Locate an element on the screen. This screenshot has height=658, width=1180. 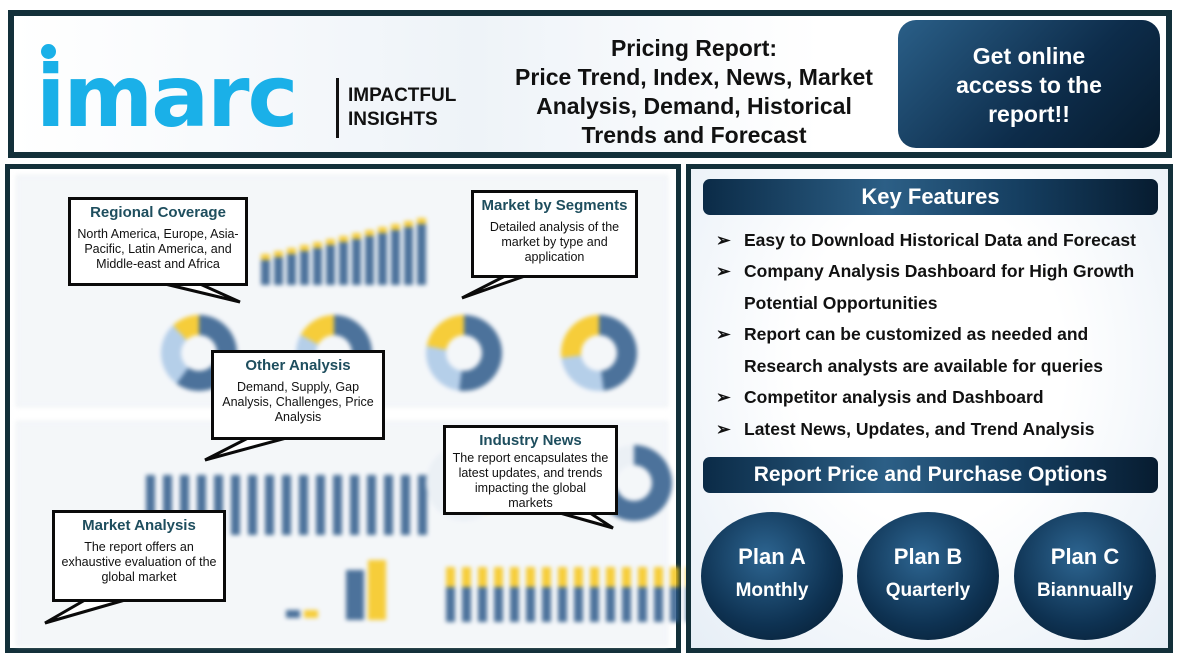
feature-text: Potential Opportunities is located at coordinates (841, 302).